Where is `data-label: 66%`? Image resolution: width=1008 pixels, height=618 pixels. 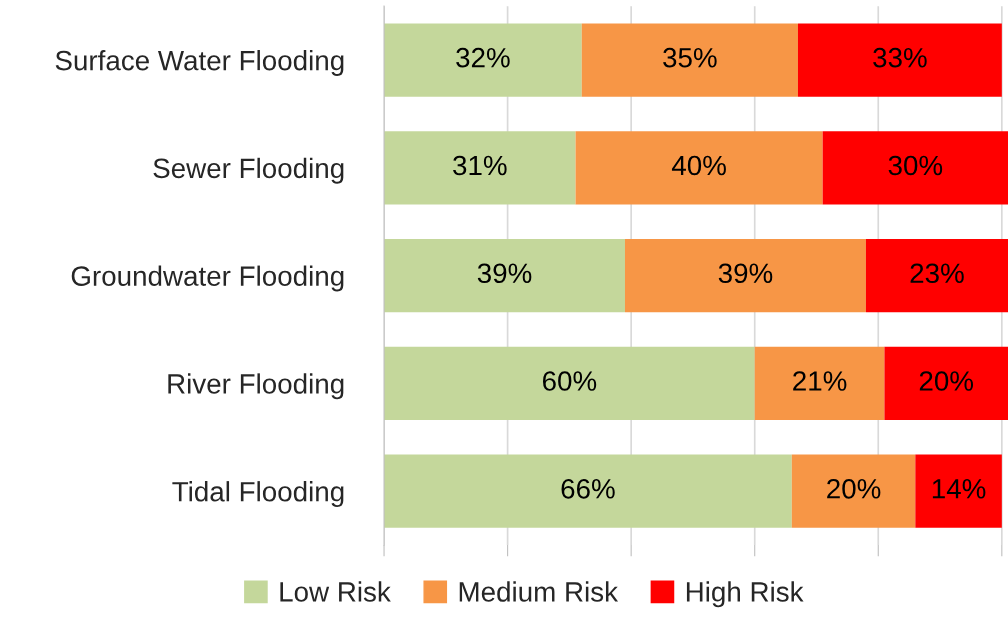
data-label: 66% is located at coordinates (588, 488).